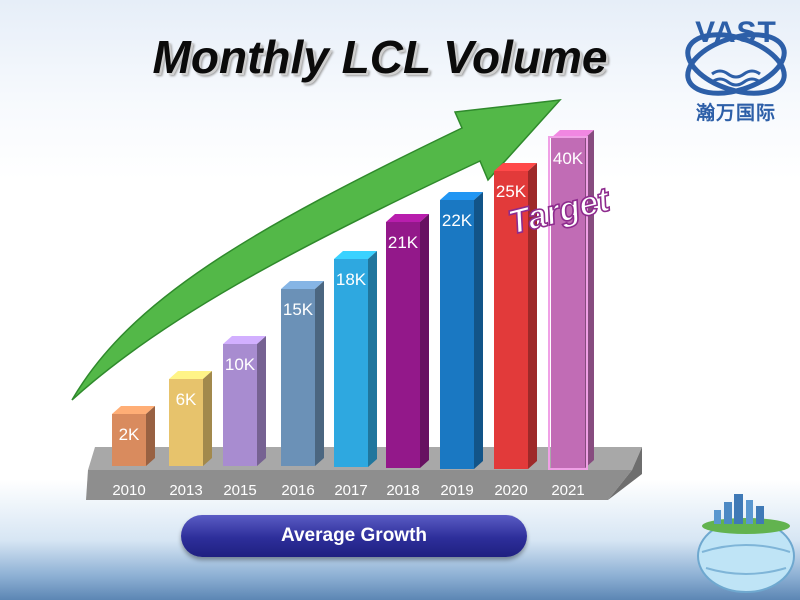 This screenshot has height=600, width=800. Describe the element at coordinates (456, 490) in the screenshot. I see `category-label: 2019` at that location.